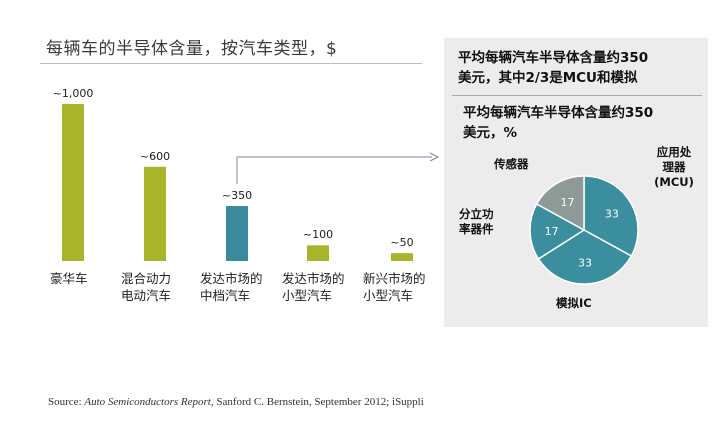 This screenshot has height=423, width=720. Describe the element at coordinates (574, 303) in the screenshot. I see `pie-category-label-2: 模拟IC` at that location.